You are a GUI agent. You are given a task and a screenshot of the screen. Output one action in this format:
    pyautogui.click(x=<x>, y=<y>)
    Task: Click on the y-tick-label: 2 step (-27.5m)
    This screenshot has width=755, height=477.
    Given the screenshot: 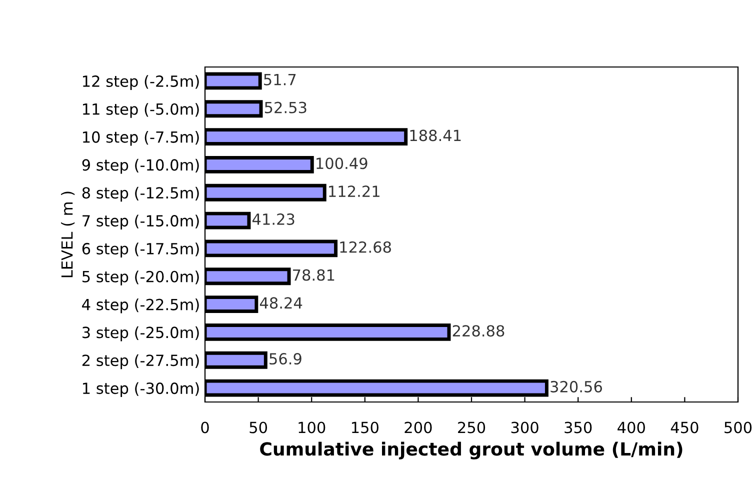 What is the action you would take?
    pyautogui.click(x=140, y=362)
    